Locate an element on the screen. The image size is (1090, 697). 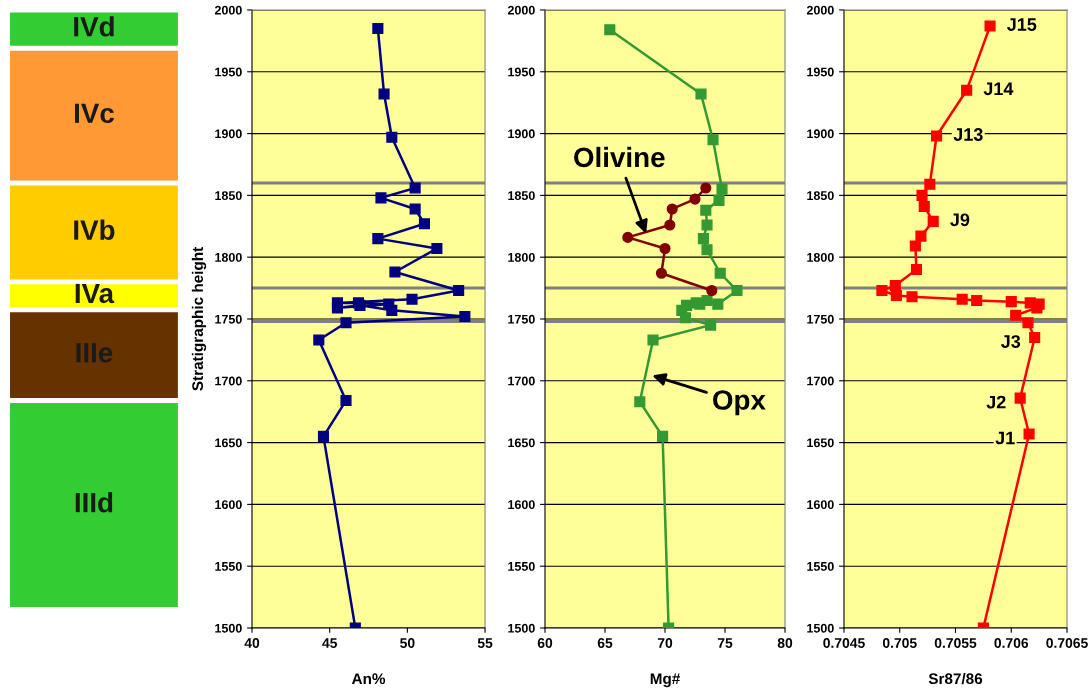
y-tick-label: 1700 is located at coordinates (521, 381).